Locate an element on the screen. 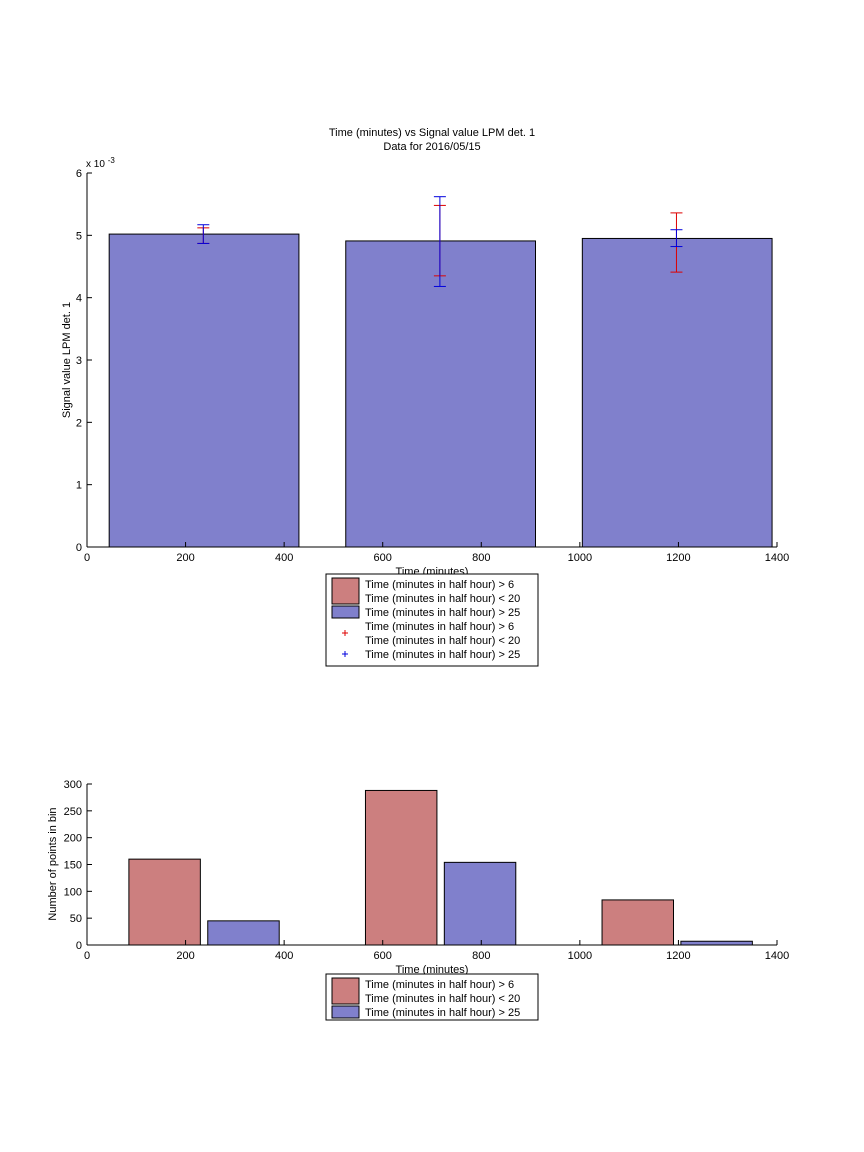 This screenshot has height=1152, width=864. y-exponent-label: x 10 -3 is located at coordinates (100, 163).